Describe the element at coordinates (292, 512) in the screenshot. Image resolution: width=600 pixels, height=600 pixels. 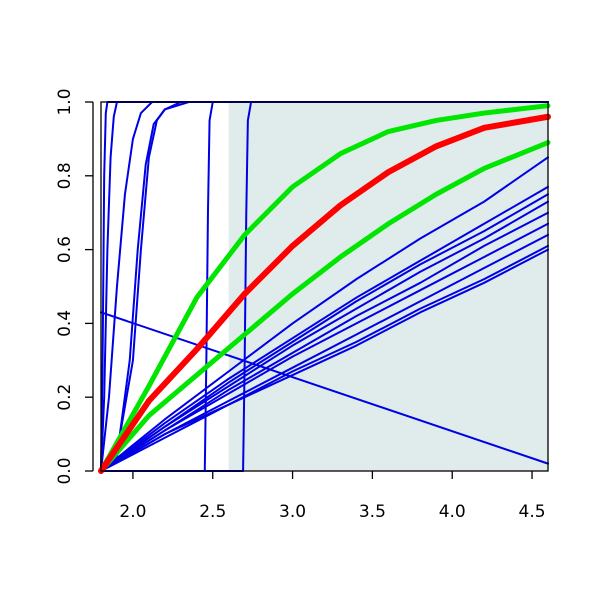
I see `x-tick-label: 3.0` at that location.